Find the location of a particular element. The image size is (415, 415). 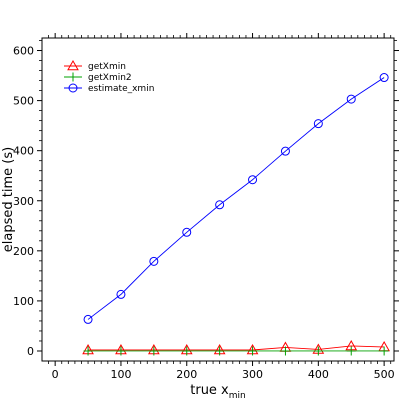

legend-item: estimate_xmin is located at coordinates (109, 88).